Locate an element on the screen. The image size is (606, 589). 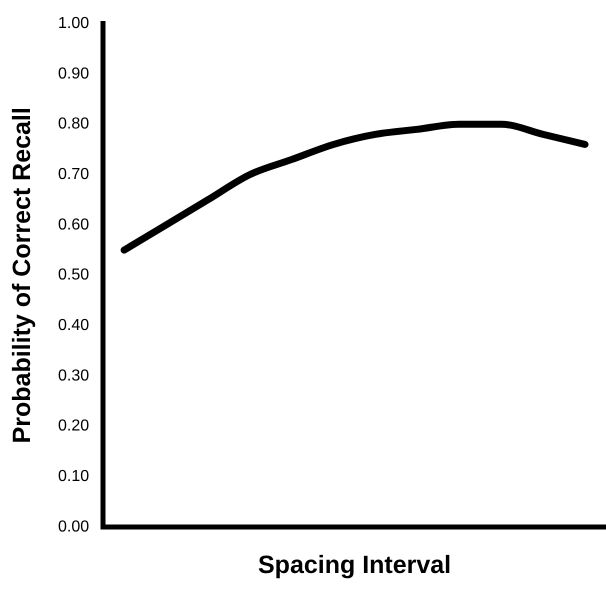
y-tick-label: 0.40 is located at coordinates (74, 325).